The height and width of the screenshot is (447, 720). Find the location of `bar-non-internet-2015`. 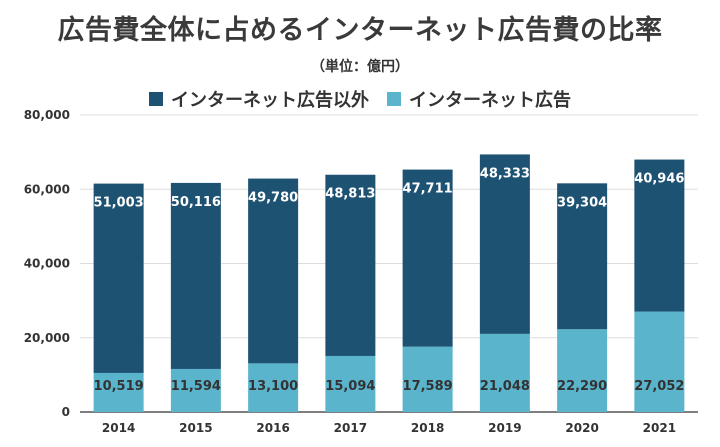

bar-non-internet-2015 is located at coordinates (195, 275).